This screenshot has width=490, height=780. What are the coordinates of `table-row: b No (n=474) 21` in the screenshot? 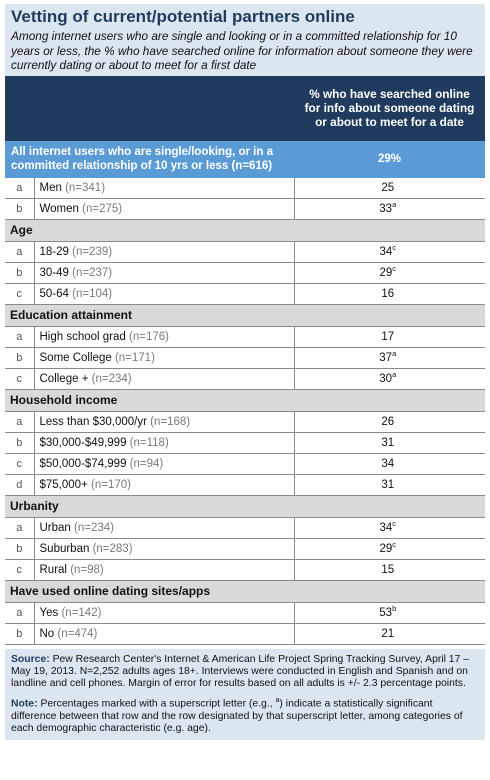 It's located at (245, 634).